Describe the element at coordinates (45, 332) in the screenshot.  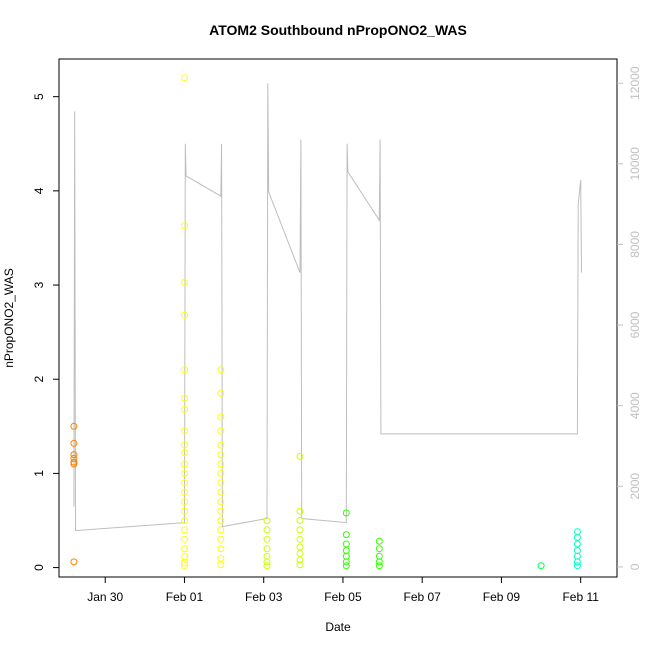
I see `y-axis-left: 0 1 2 3 4 5` at that location.